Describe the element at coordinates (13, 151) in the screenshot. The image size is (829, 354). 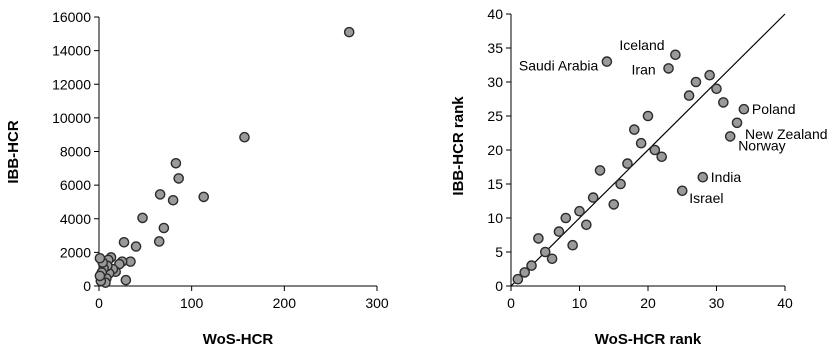
I see `left-y-axis-label: IBB-HCR` at that location.